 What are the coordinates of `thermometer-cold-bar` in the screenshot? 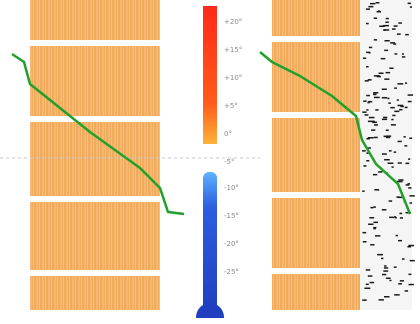 It's located at (210, 242).